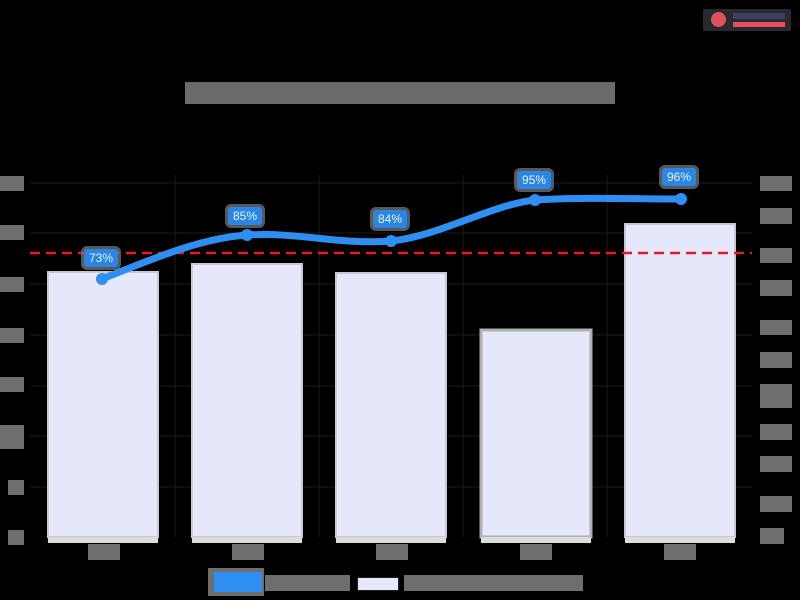 This screenshot has height=600, width=800. Describe the element at coordinates (534, 180) in the screenshot. I see `data-label: 95%` at that location.